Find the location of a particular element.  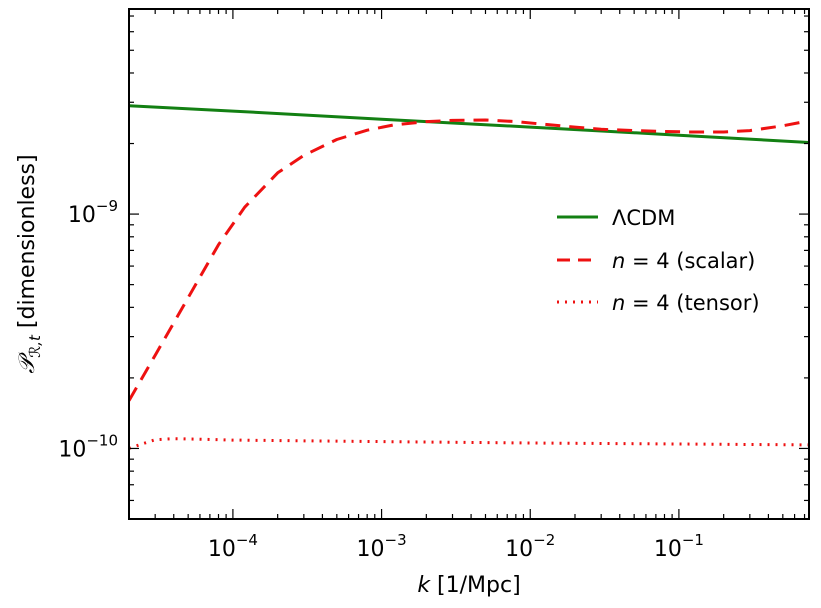

y-axis-label: 𝒫ℛ,t [dimensionless] is located at coordinates (29, 263).